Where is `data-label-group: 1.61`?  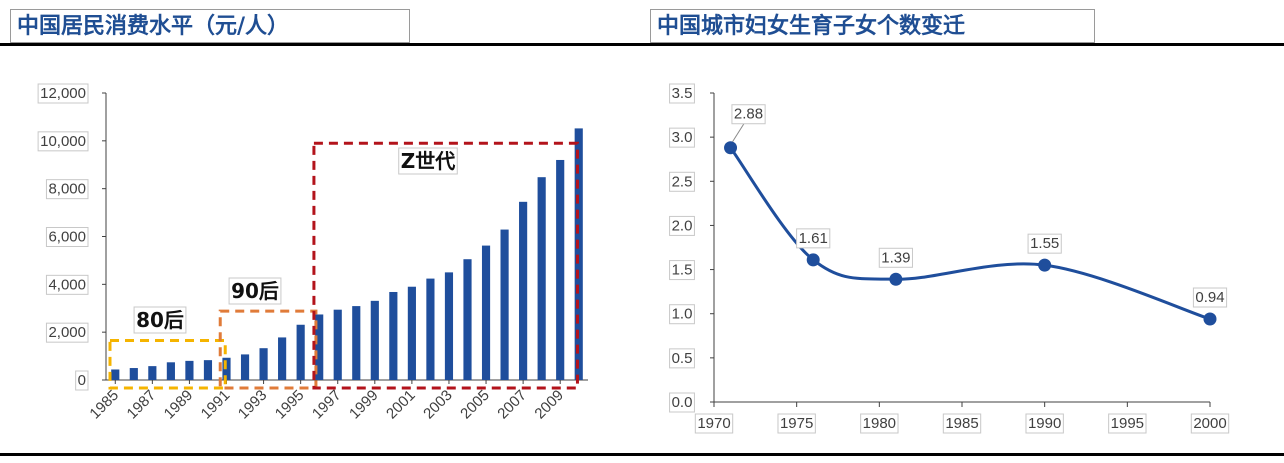
data-label-group: 1.61 is located at coordinates (813, 238).